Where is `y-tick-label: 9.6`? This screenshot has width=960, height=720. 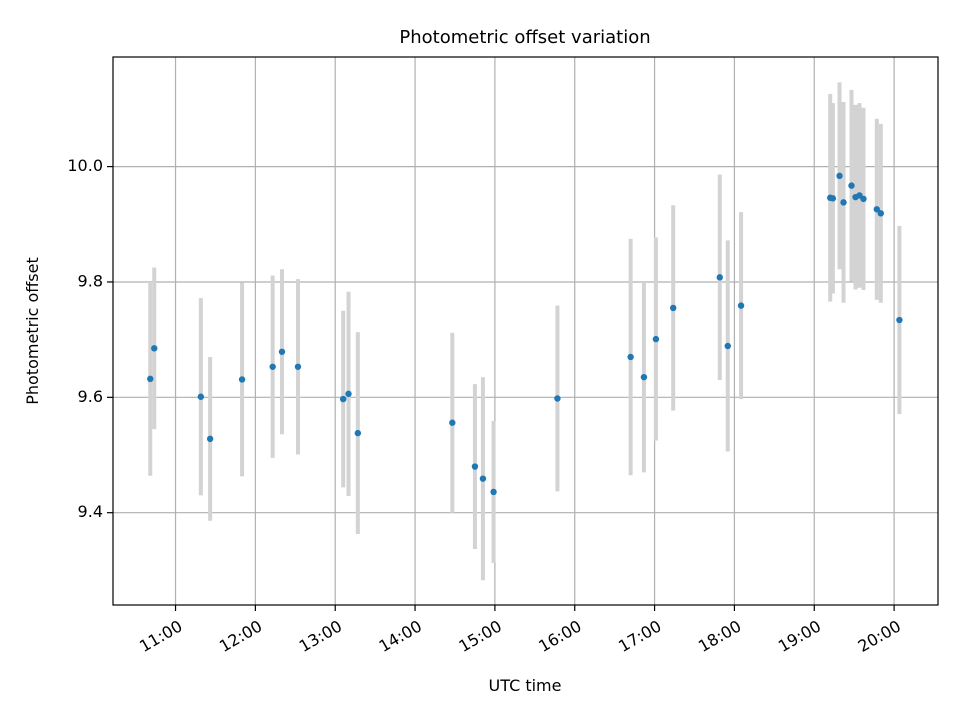
y-tick-label: 9.6 is located at coordinates (90, 396).